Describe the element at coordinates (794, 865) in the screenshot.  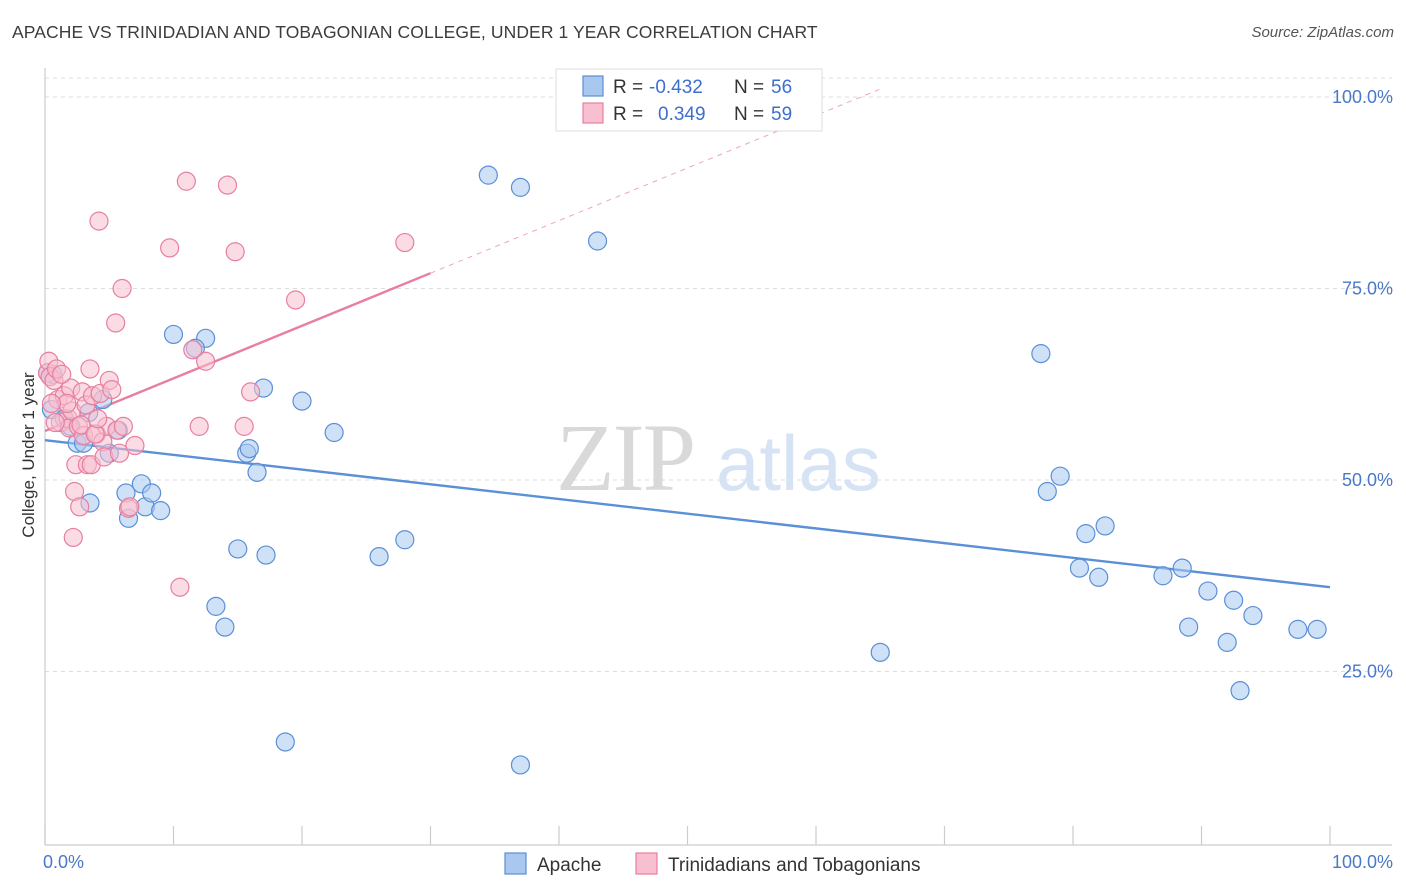
I see `series-legend-label-trinidadian: Trinidadians and Tobagonians` at that location.